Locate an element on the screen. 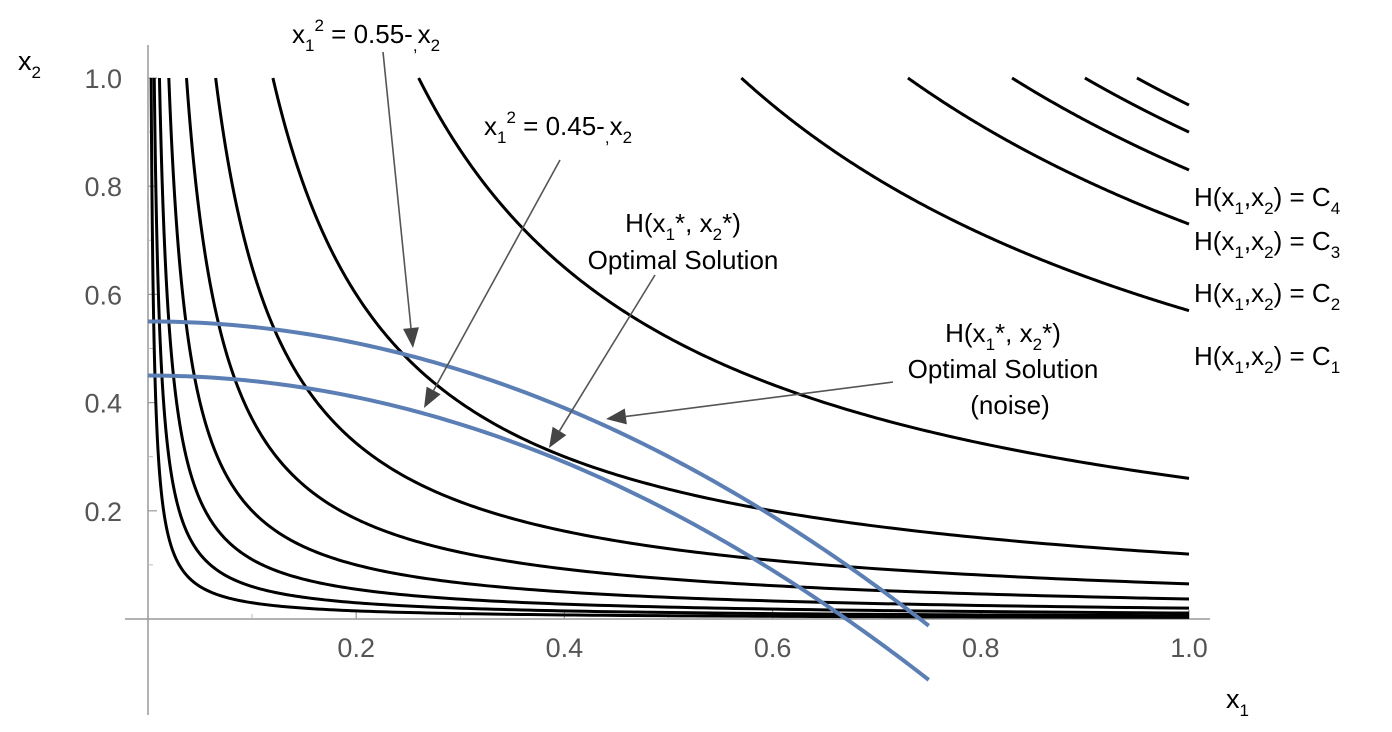 The image size is (1392, 732). y-tick-label: 0.4 is located at coordinates (103, 404).